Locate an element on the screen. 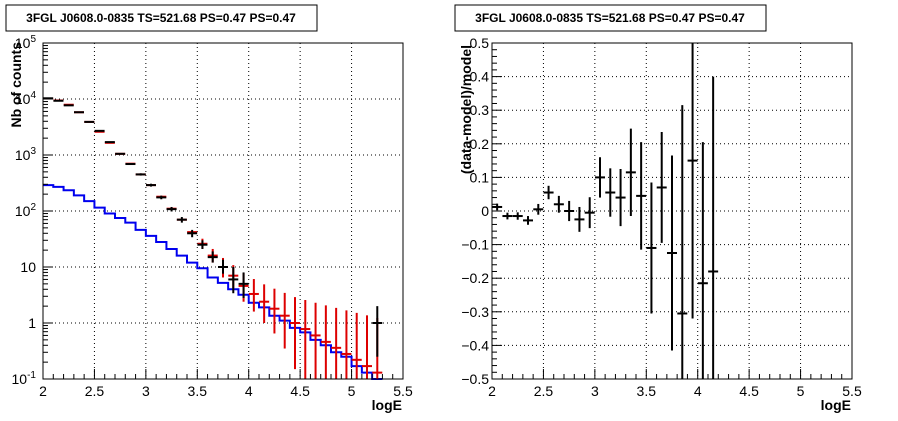 The image size is (898, 421). right-y-tick-label: 0.1 is located at coordinates (480, 177).